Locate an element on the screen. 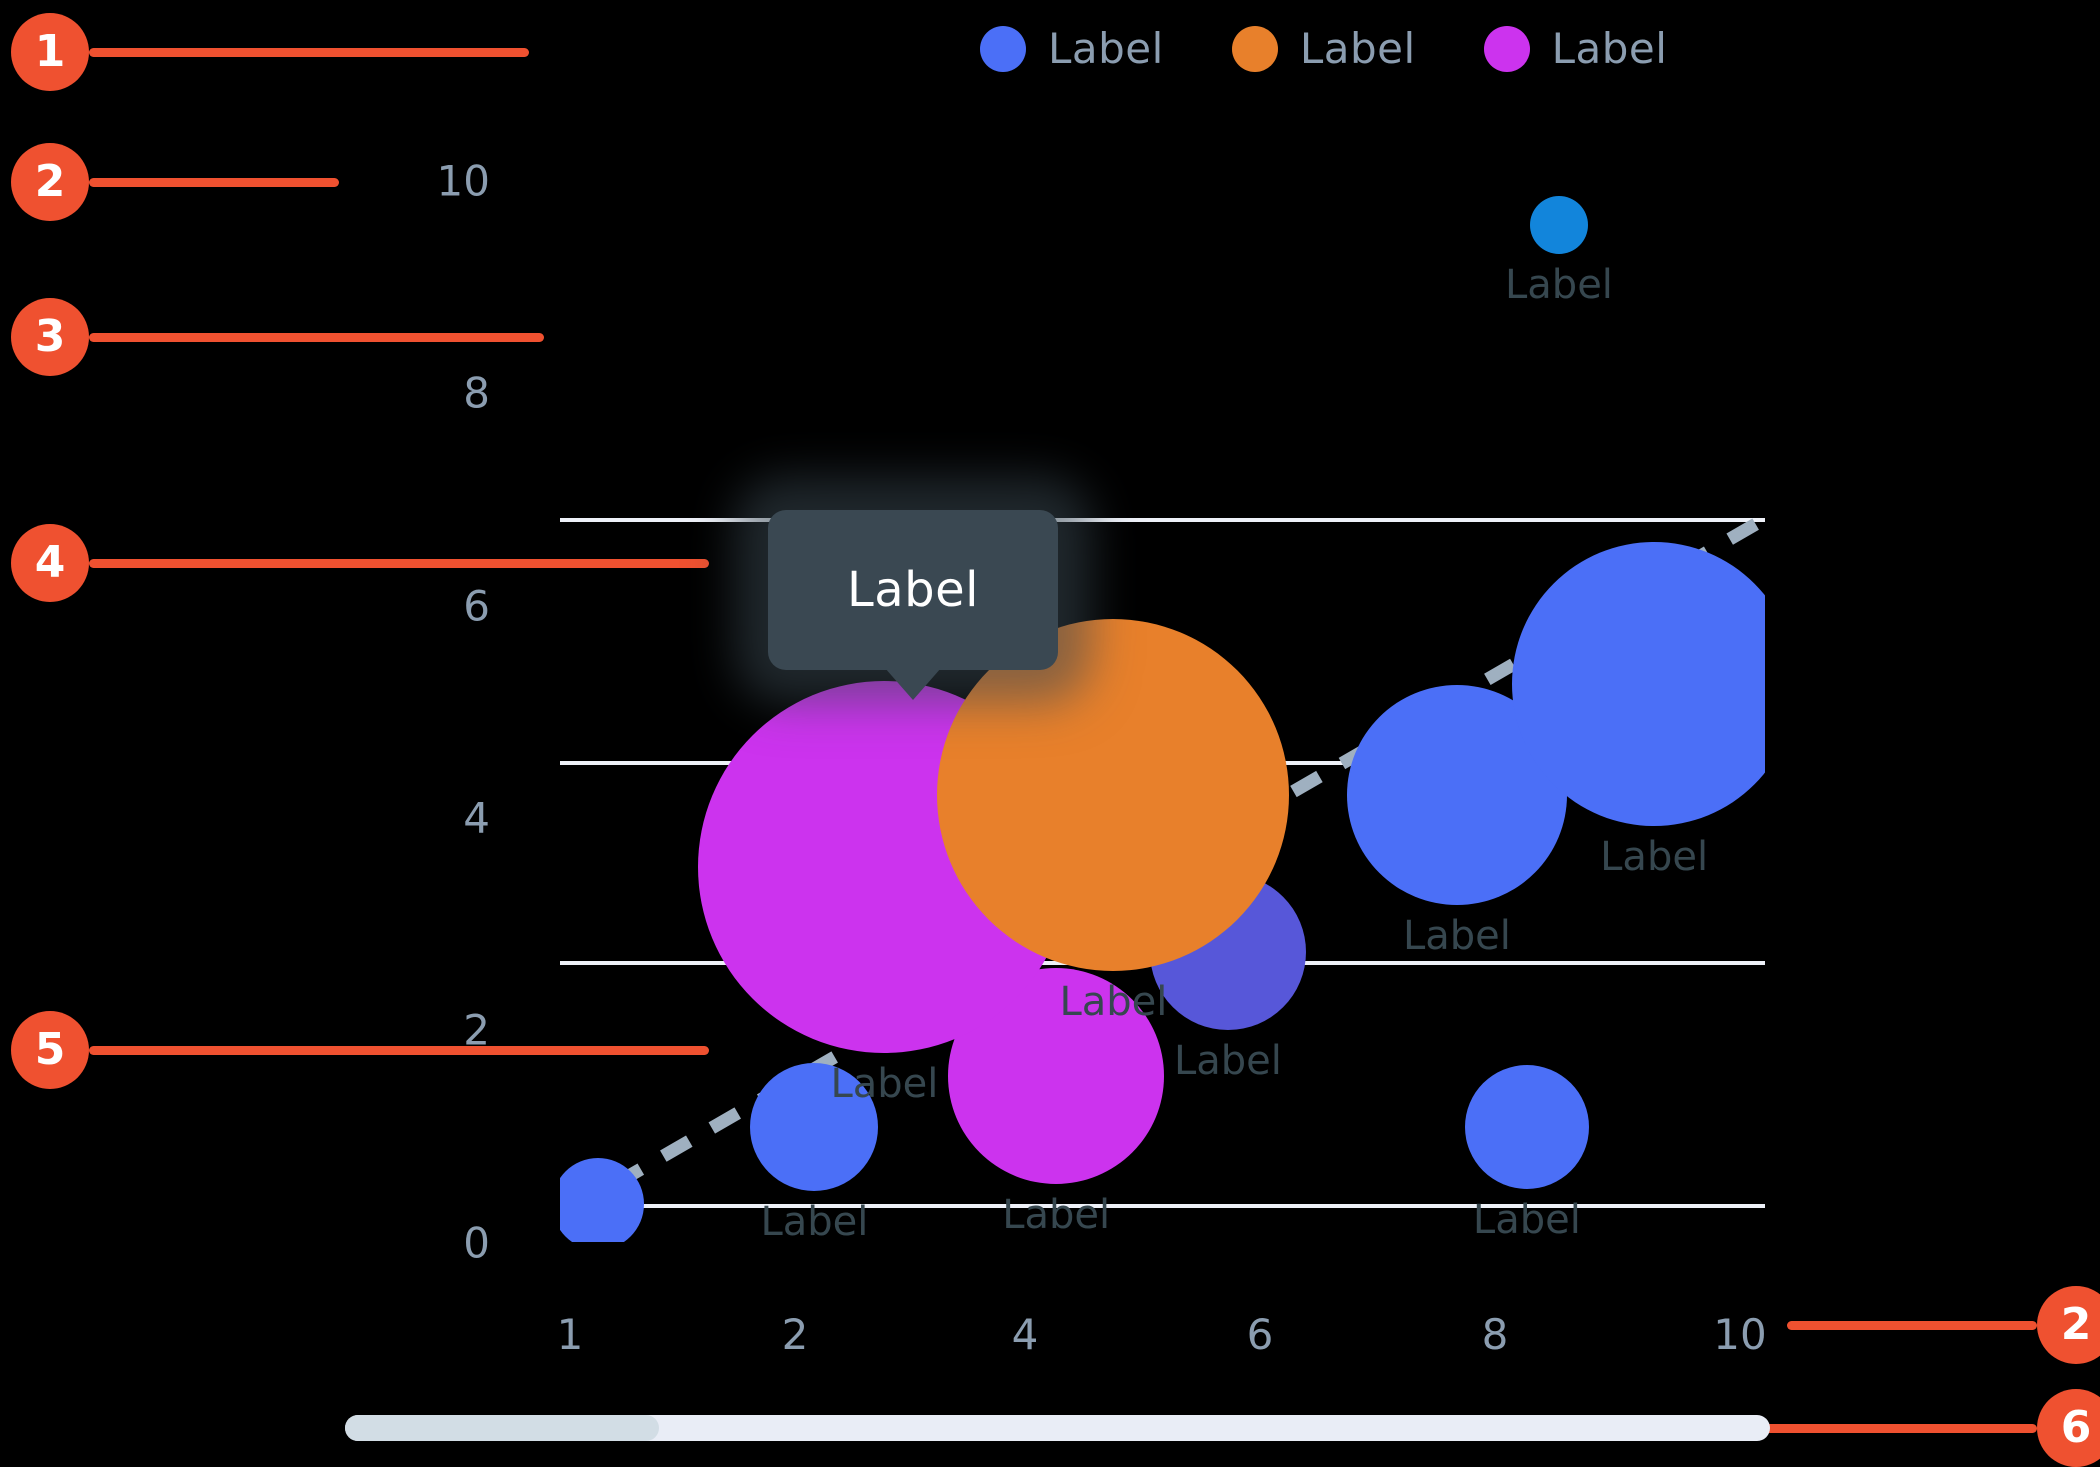  callout-badge: 1 is located at coordinates (50, 52).